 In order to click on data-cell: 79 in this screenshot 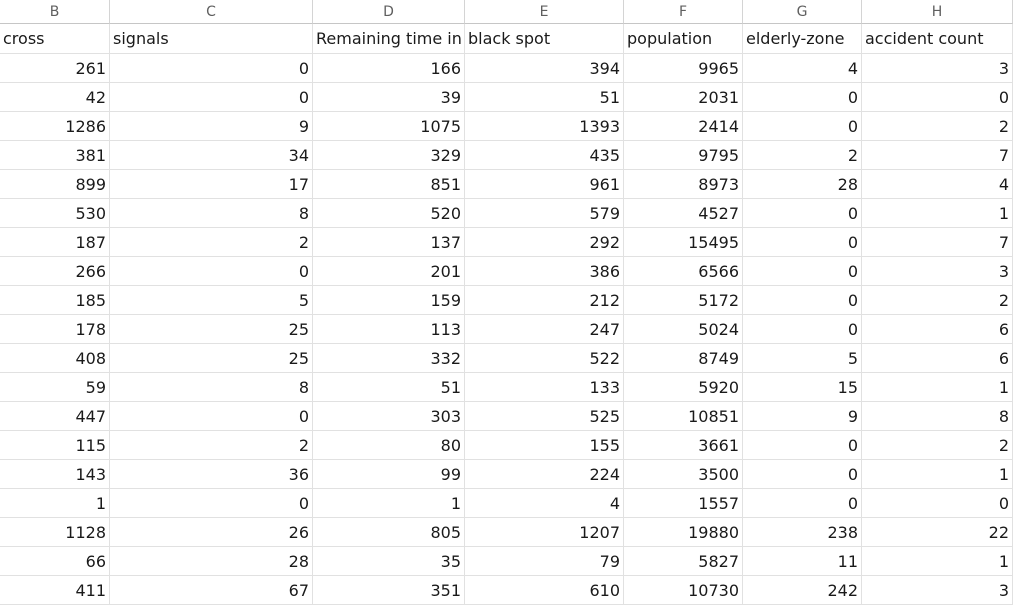, I will do `click(544, 561)`.